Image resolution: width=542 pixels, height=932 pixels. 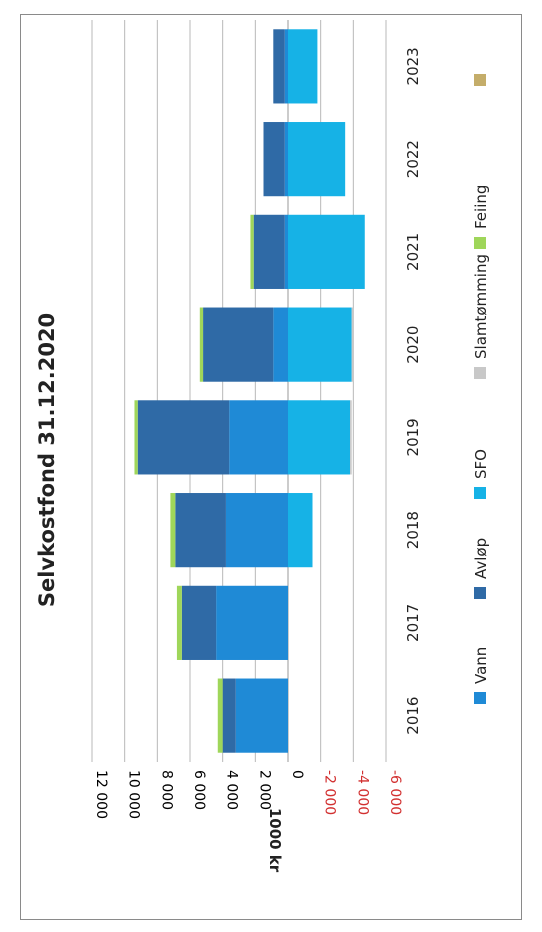 I want to click on y-tick-label: 2 000, so click(x=264, y=790).